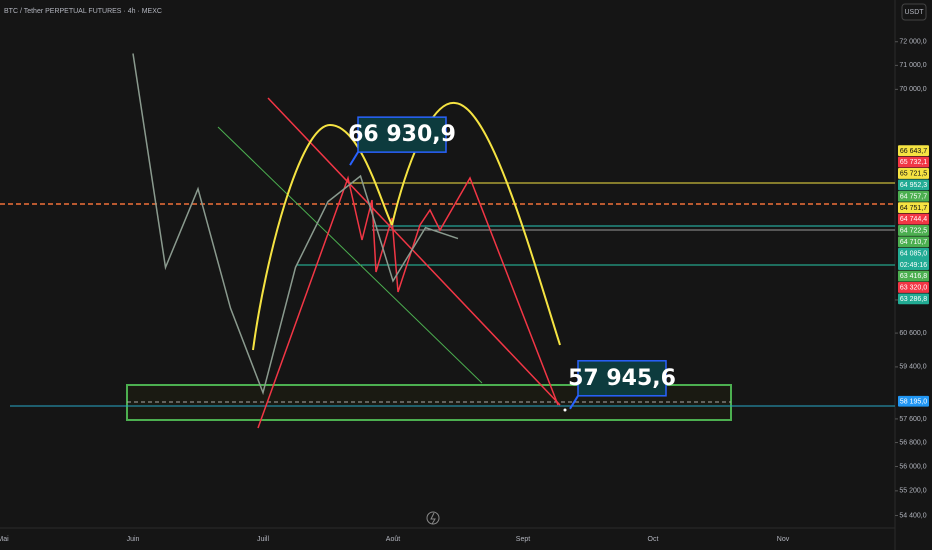  Describe the element at coordinates (523, 539) in the screenshot. I see `x-tick-label: Sept` at that location.